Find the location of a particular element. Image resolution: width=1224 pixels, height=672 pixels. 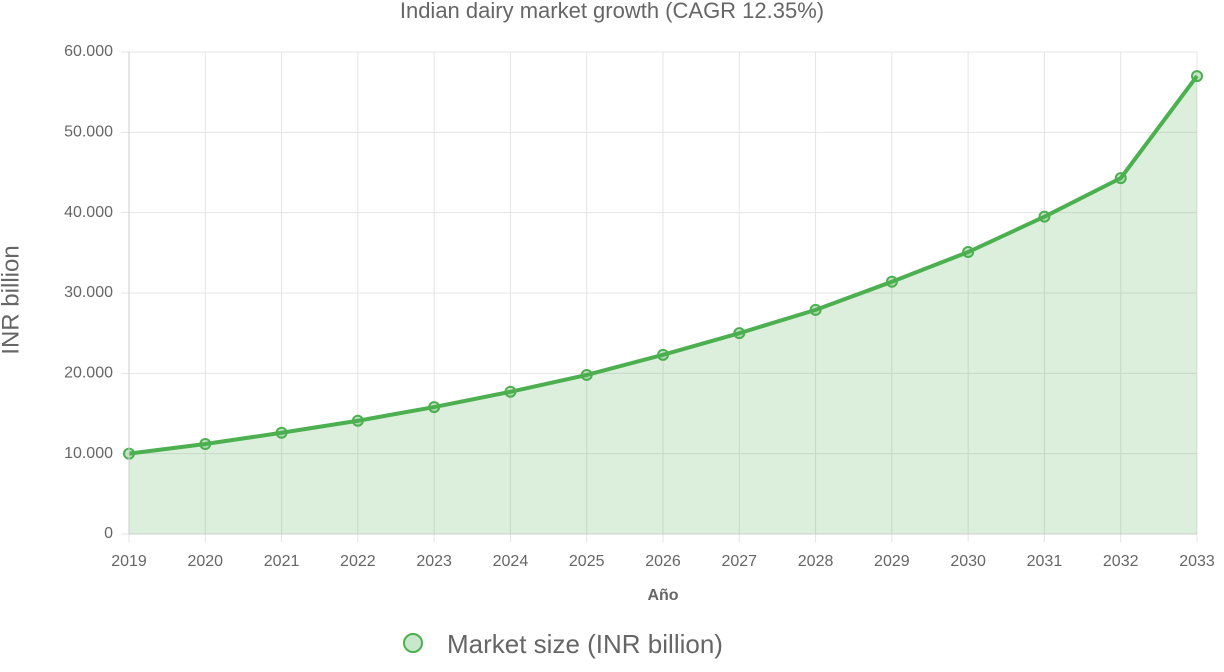

x-tick-label: 2031 is located at coordinates (1045, 561).